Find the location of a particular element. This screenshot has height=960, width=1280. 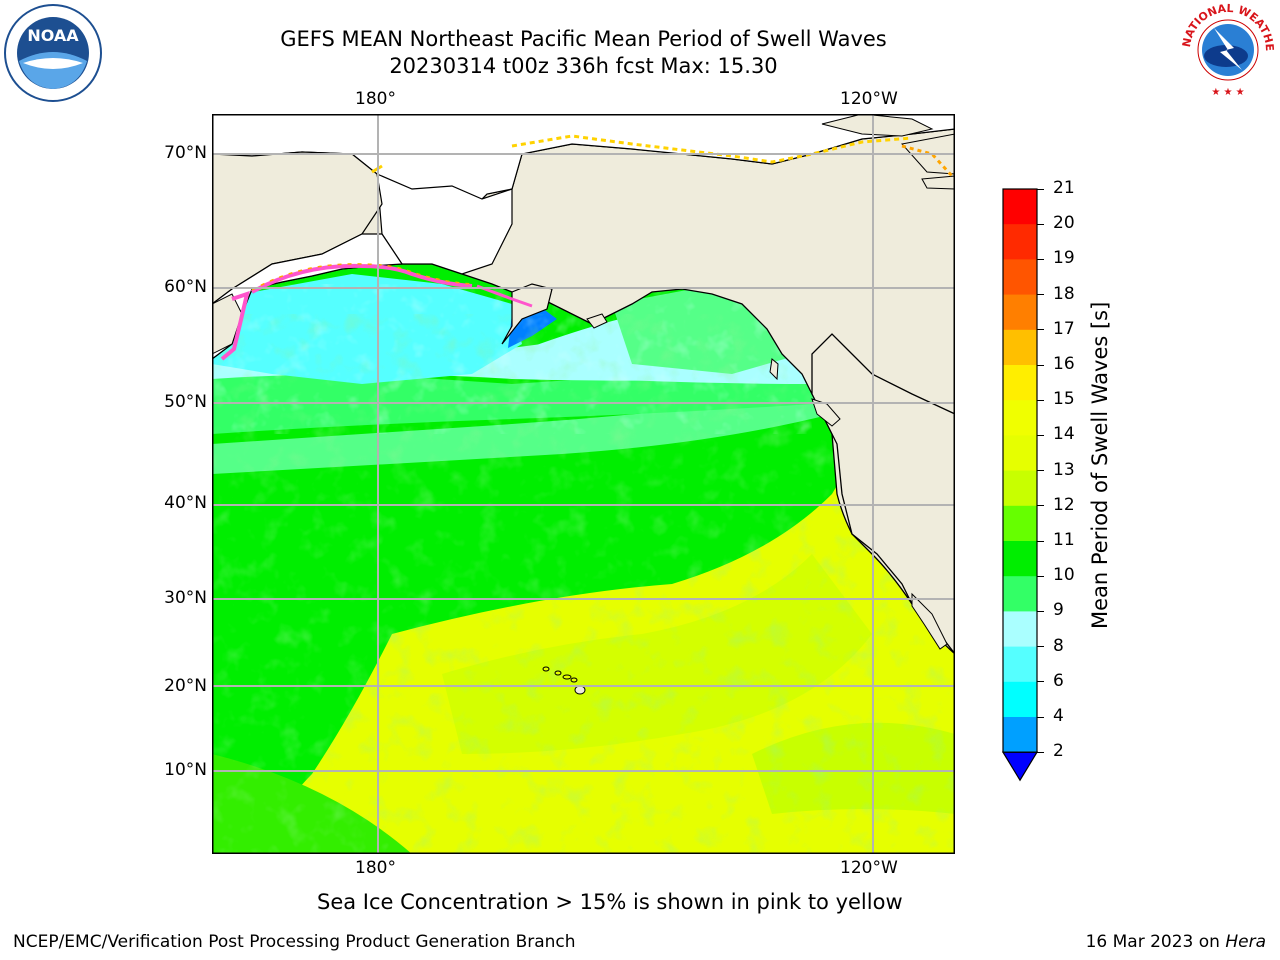

lat-label-60n: 60°N is located at coordinates (185, 287).